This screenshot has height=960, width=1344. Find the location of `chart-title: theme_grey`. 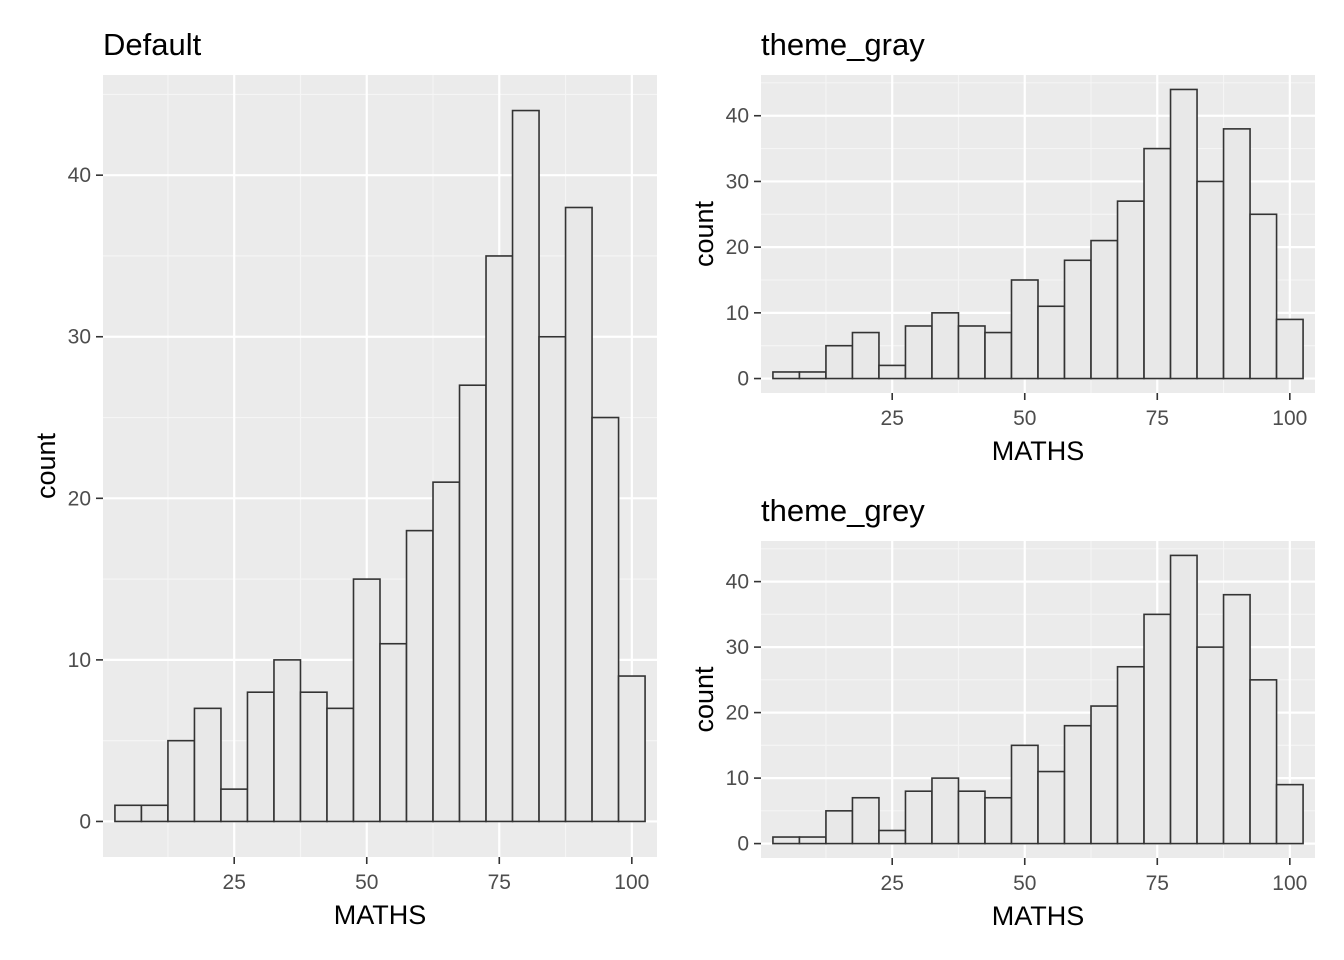

chart-title: theme_grey is located at coordinates (843, 510).